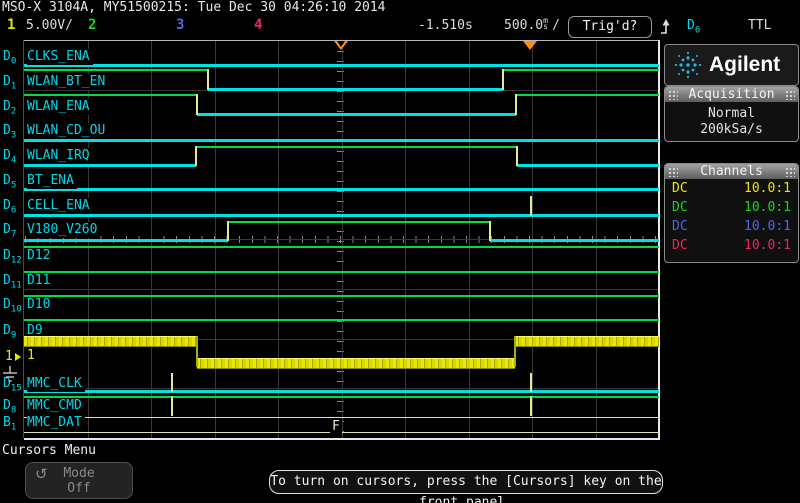 Image resolution: width=800 pixels, height=503 pixels. I want to click on channel-id-B1: B1, so click(10, 424).